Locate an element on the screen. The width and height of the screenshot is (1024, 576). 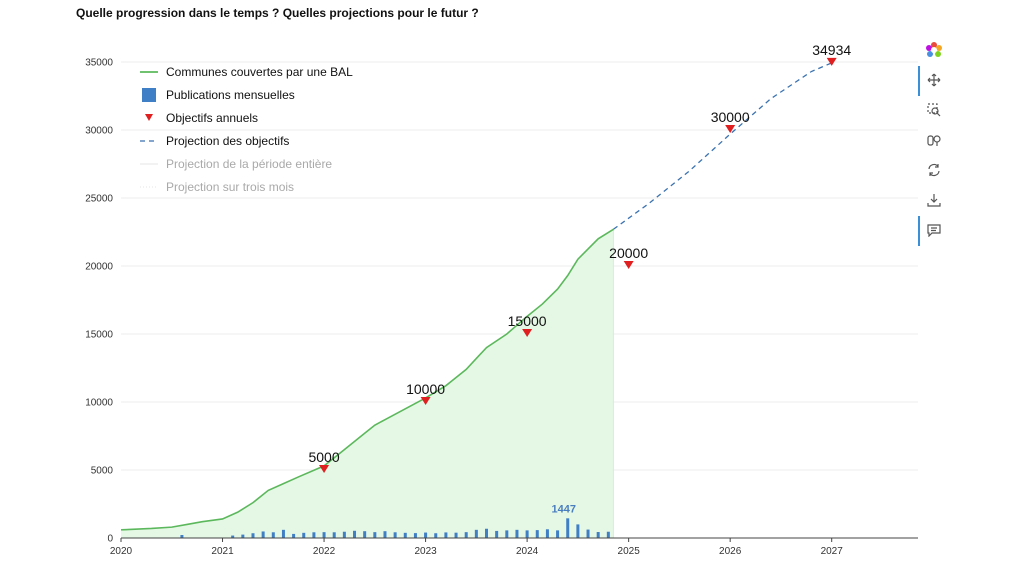
download-icon is located at coordinates (934, 200).